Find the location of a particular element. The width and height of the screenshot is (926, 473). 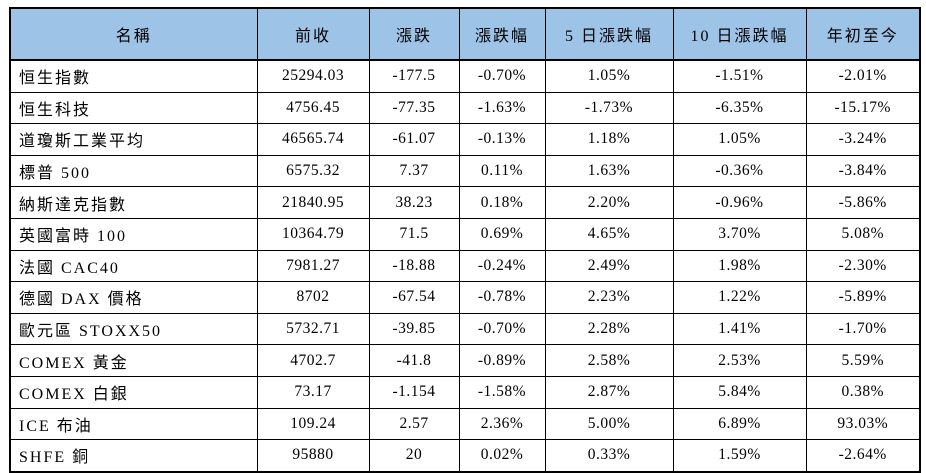

cell-5d-pct: 2.28% is located at coordinates (609, 329).